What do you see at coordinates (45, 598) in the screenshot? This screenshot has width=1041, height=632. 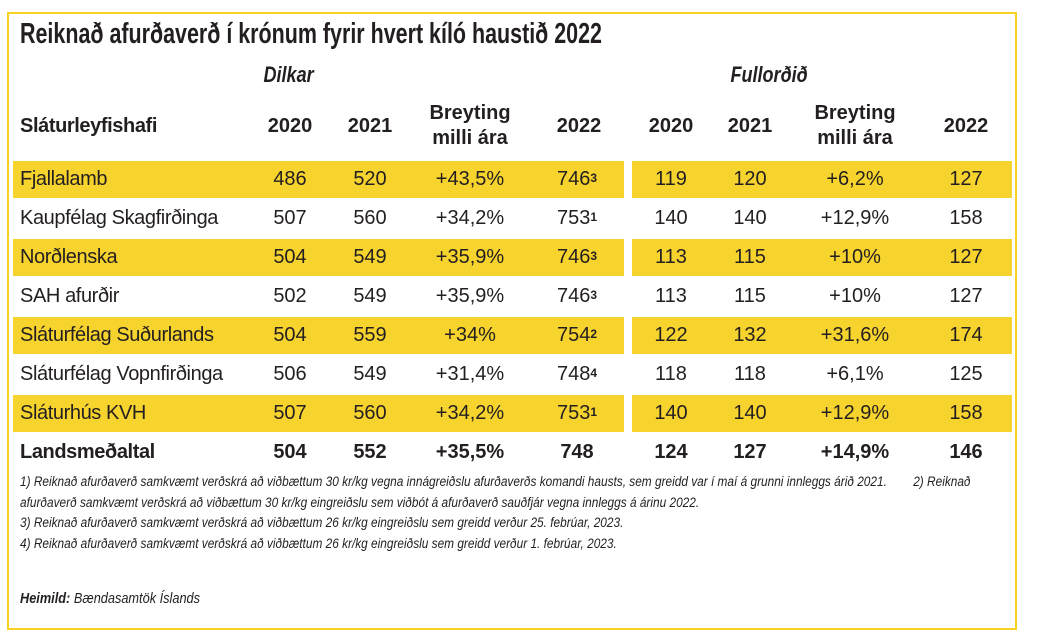 I see `source-label: Heimild:` at bounding box center [45, 598].